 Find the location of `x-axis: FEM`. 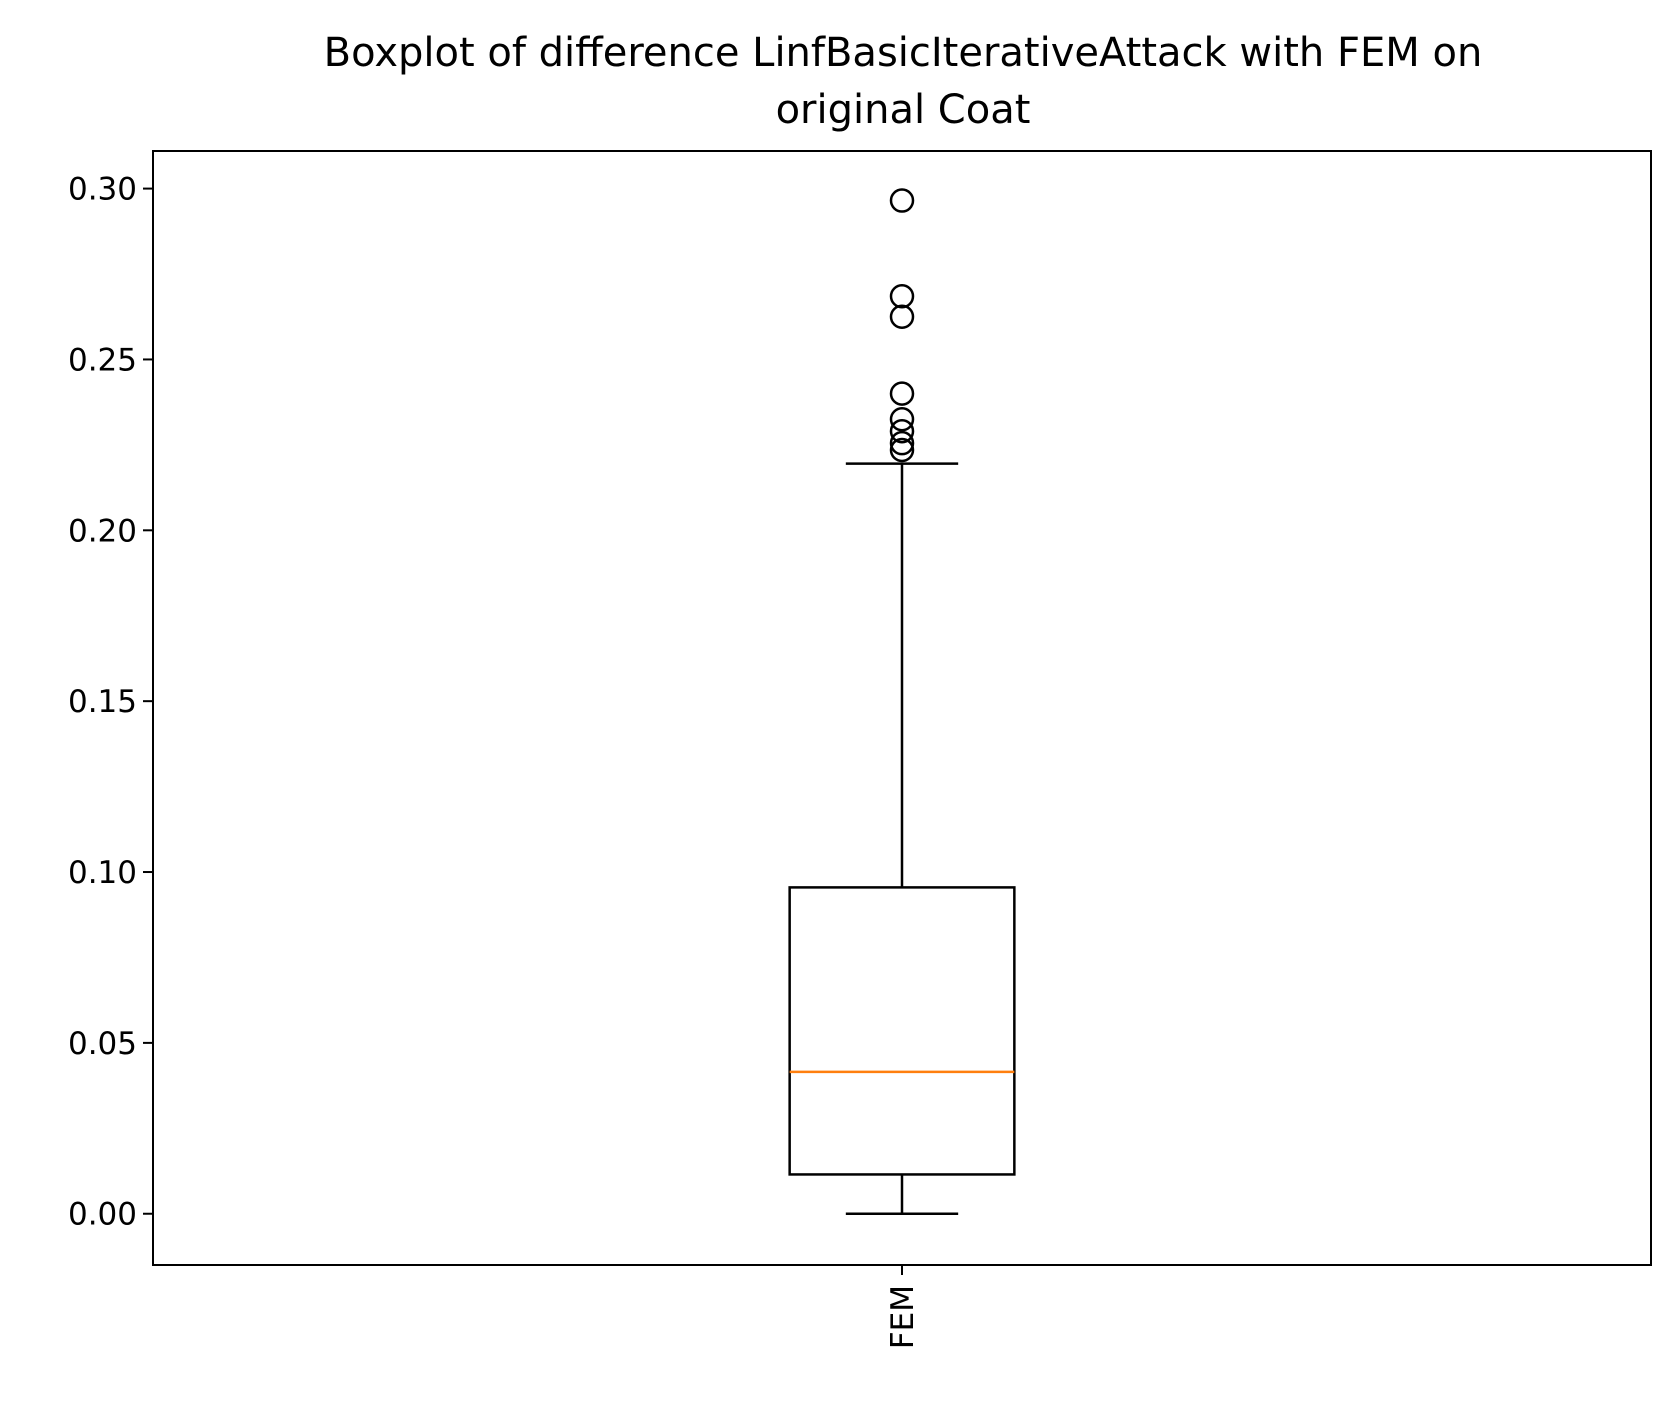

x-axis: FEM is located at coordinates (903, 1307).